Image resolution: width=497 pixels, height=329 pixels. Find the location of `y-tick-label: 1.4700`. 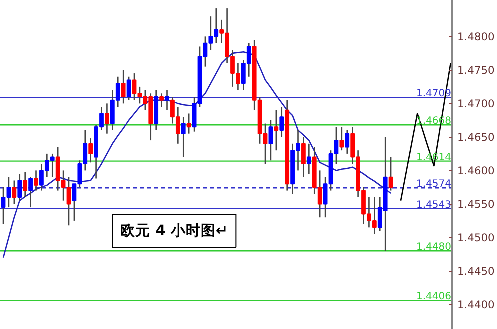

y-tick-label: 1.4700 is located at coordinates (477, 104).